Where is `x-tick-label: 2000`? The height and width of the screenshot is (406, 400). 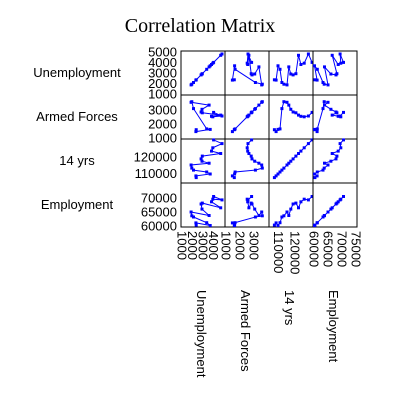
x-tick-label: 2000 is located at coordinates (240, 245).